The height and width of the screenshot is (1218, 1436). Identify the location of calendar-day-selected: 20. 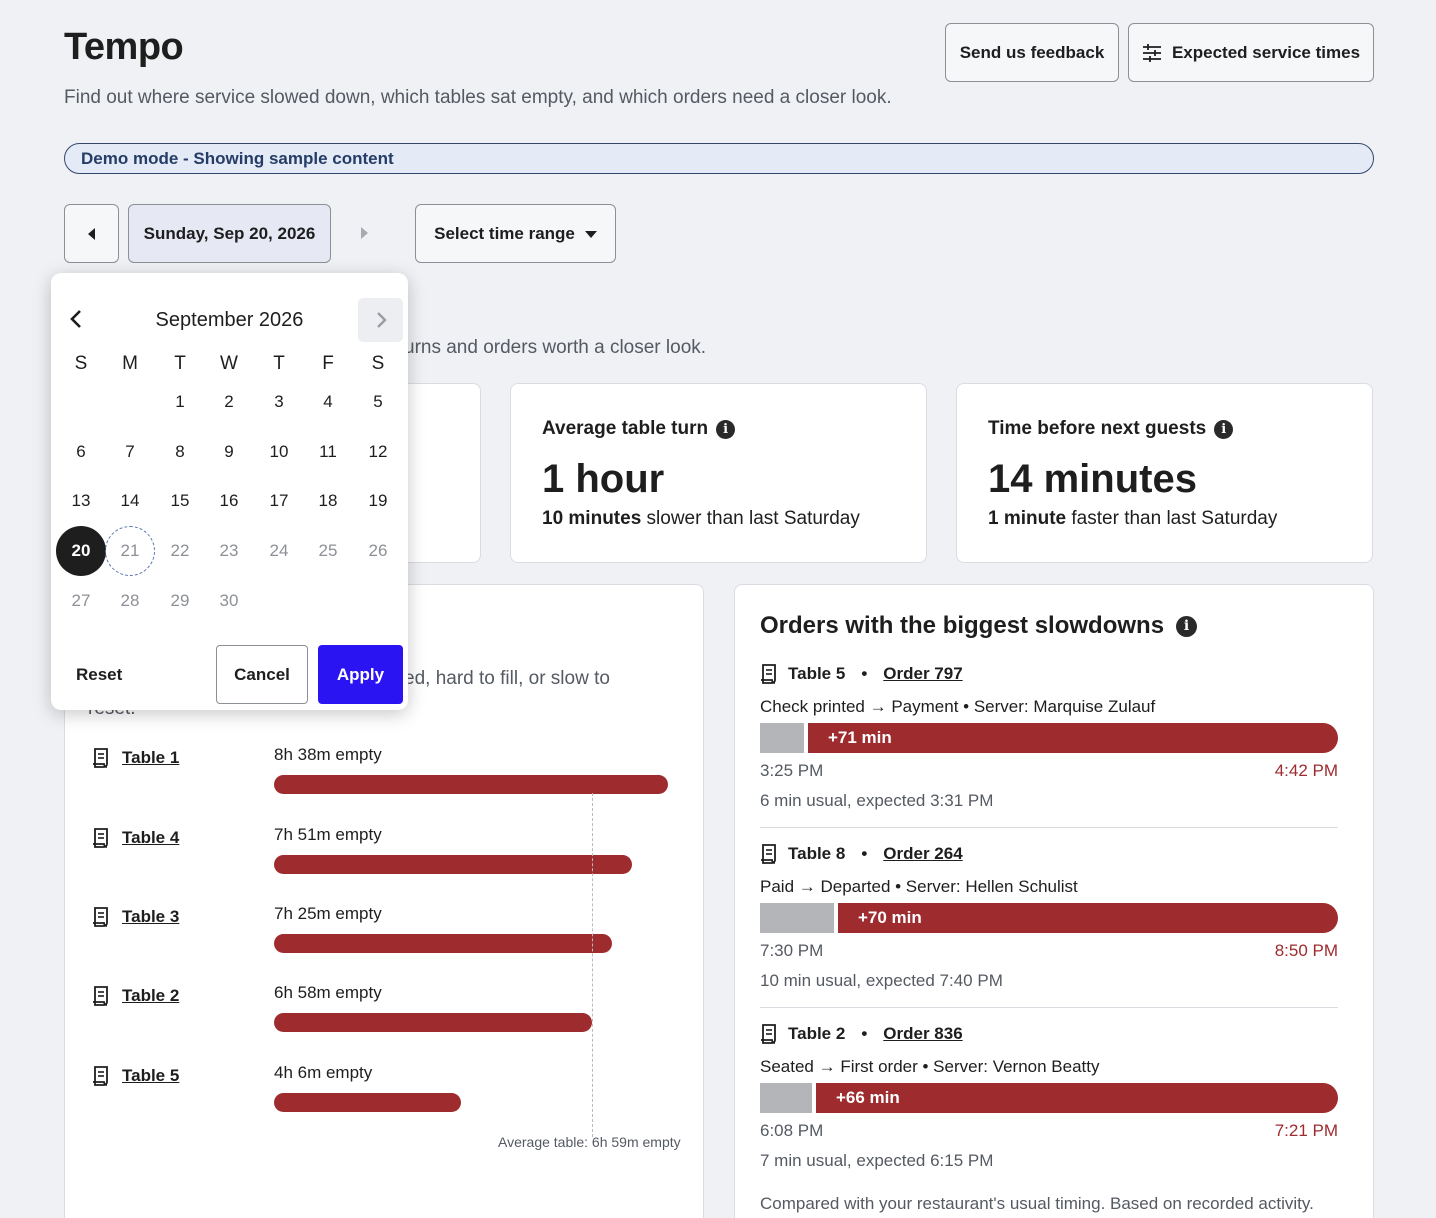
(81, 551).